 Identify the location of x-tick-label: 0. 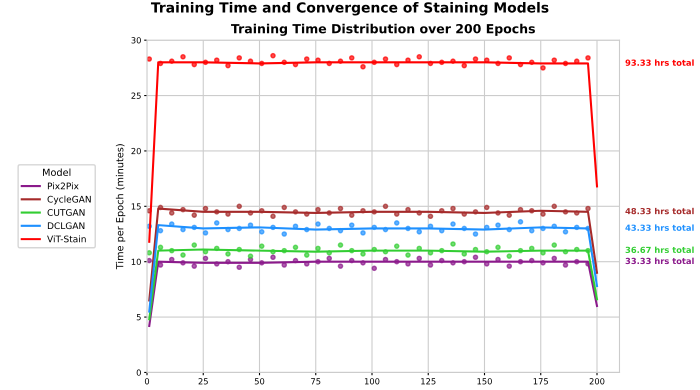
(147, 381).